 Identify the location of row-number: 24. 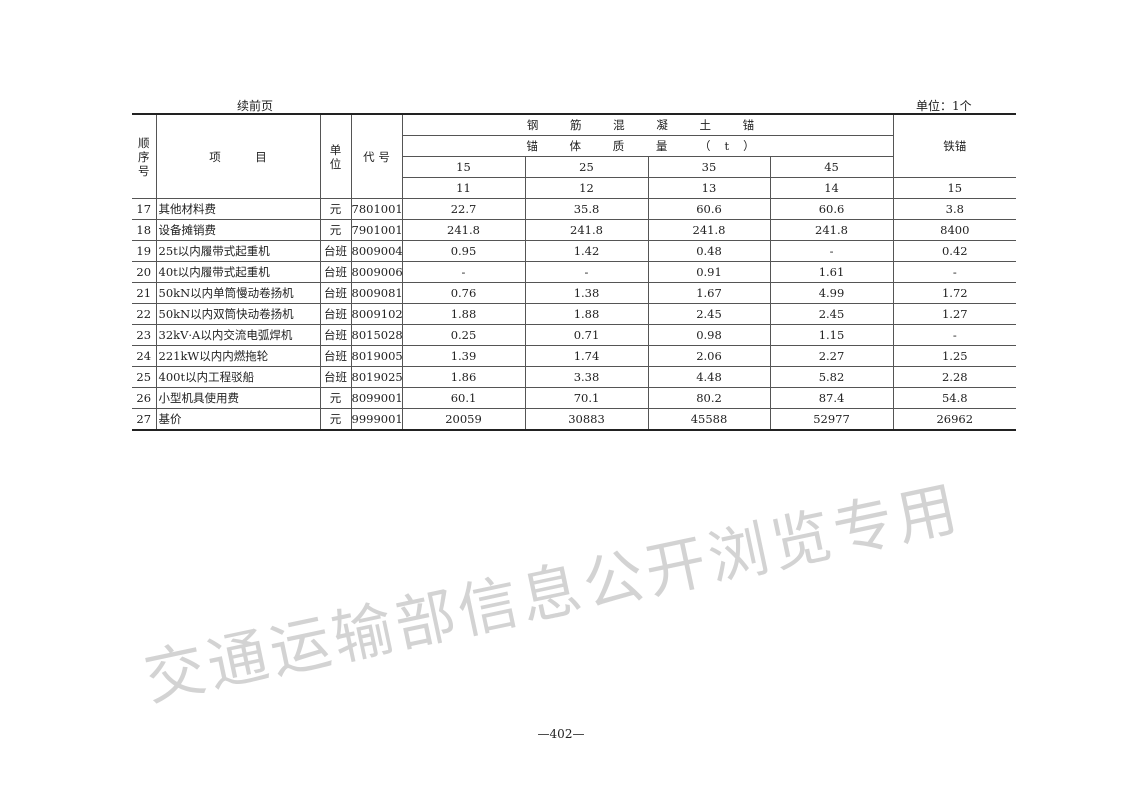
(144, 356).